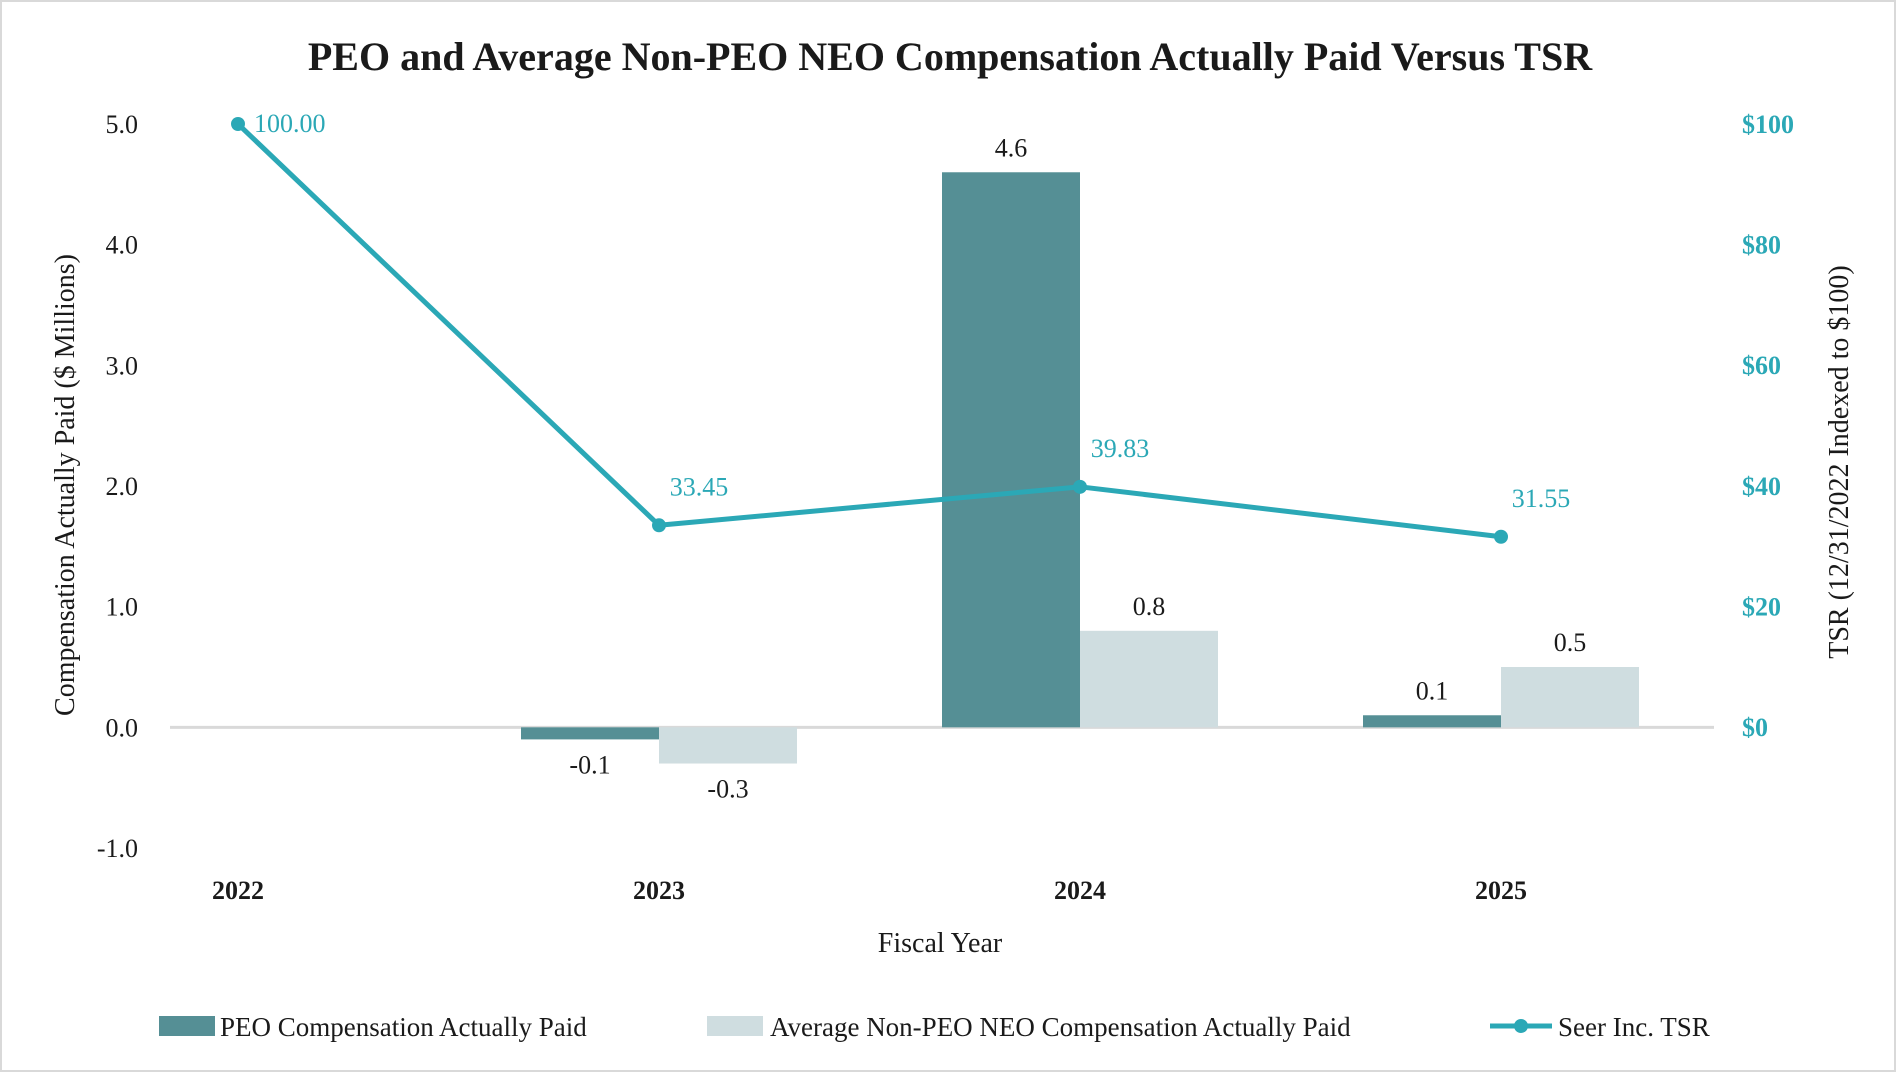 This screenshot has width=1896, height=1074. I want to click on y2-tick-label: $20, so click(1761, 606).